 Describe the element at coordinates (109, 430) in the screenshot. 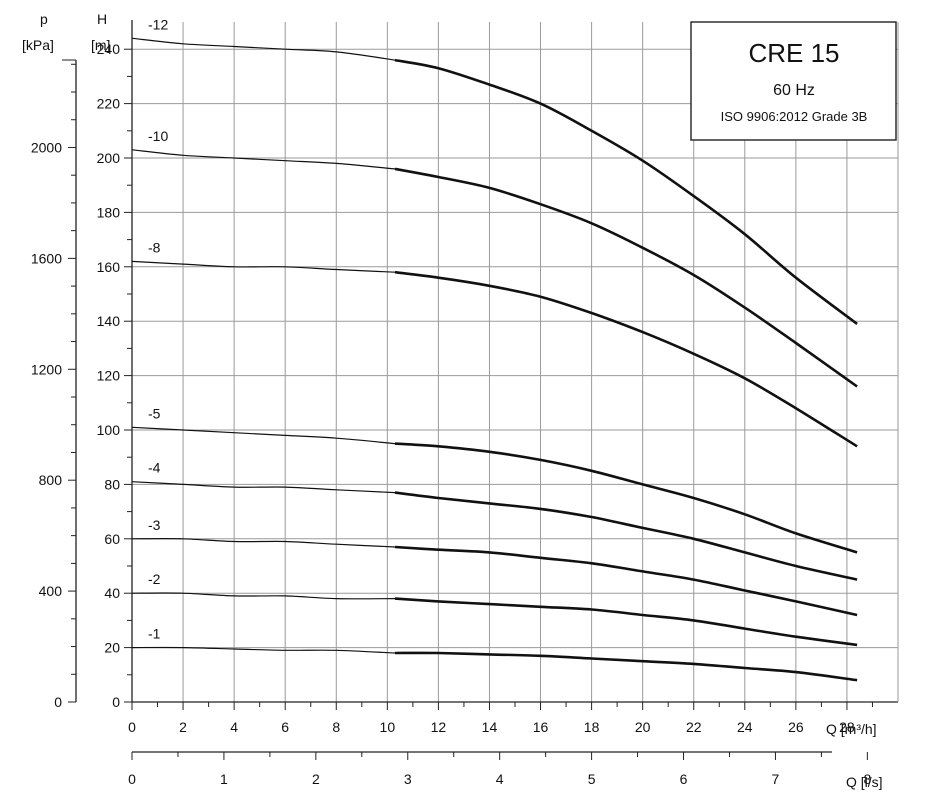

I see `head-tick-label: 100` at that location.